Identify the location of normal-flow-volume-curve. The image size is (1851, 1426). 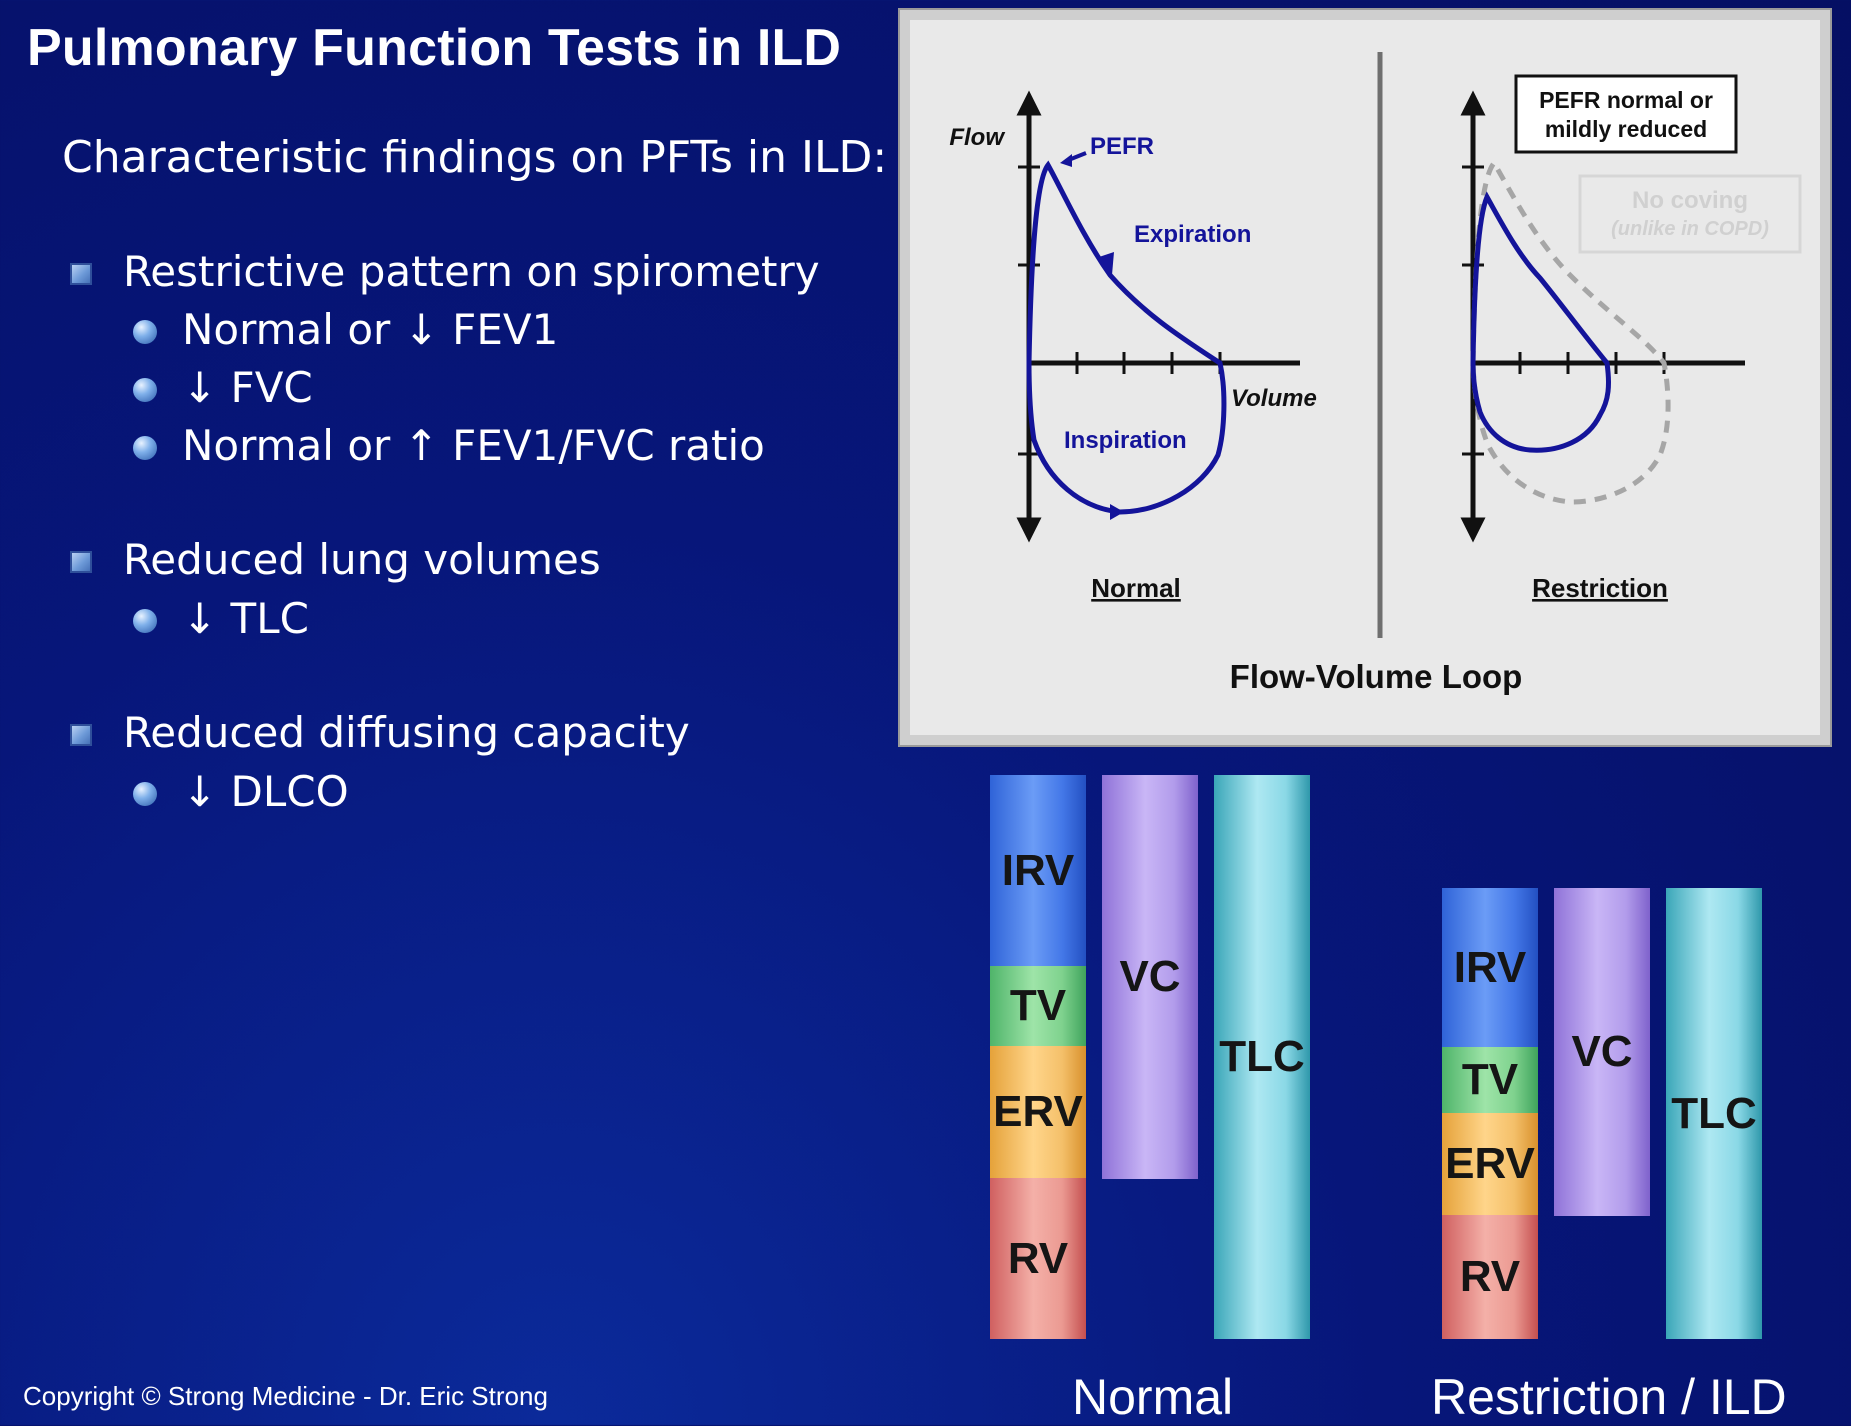
(1126, 337).